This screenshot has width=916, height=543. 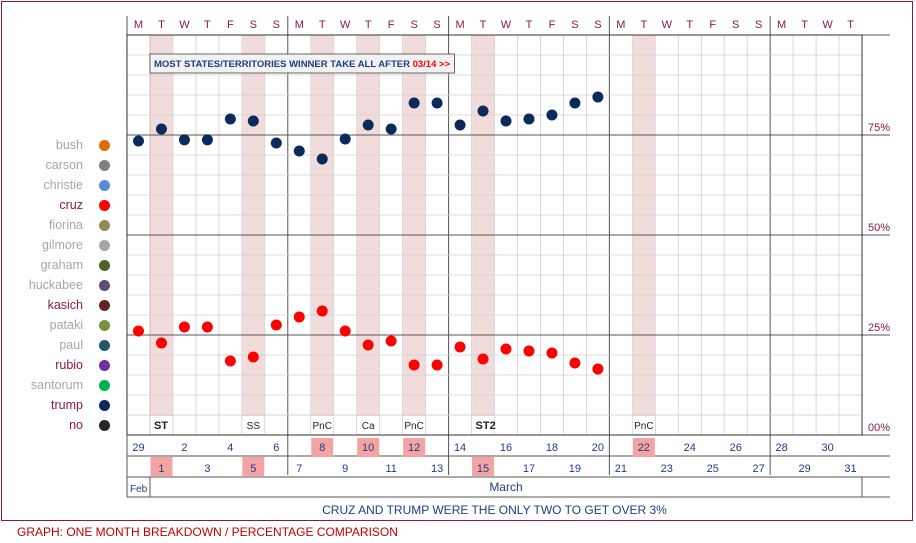 I want to click on legend-dot-pataki, so click(x=104, y=325).